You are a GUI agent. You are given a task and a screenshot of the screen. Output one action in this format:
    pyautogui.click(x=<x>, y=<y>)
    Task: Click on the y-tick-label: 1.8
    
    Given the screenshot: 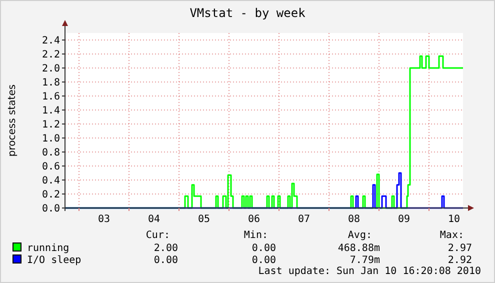 What is the action you would take?
    pyautogui.click(x=51, y=83)
    